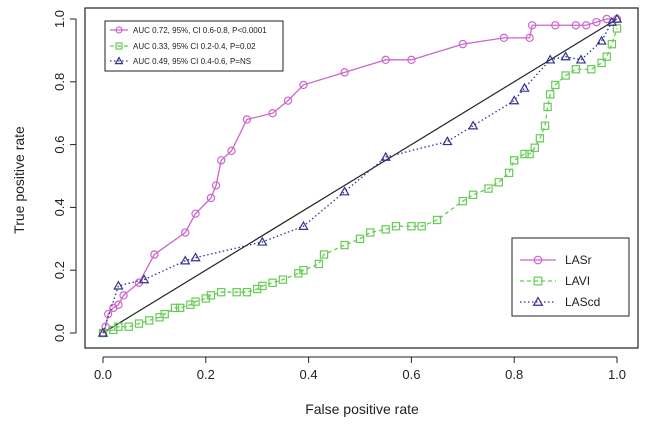 The width and height of the screenshot is (646, 426). What do you see at coordinates (411, 374) in the screenshot?
I see `x-tick-label: 0.6` at bounding box center [411, 374].